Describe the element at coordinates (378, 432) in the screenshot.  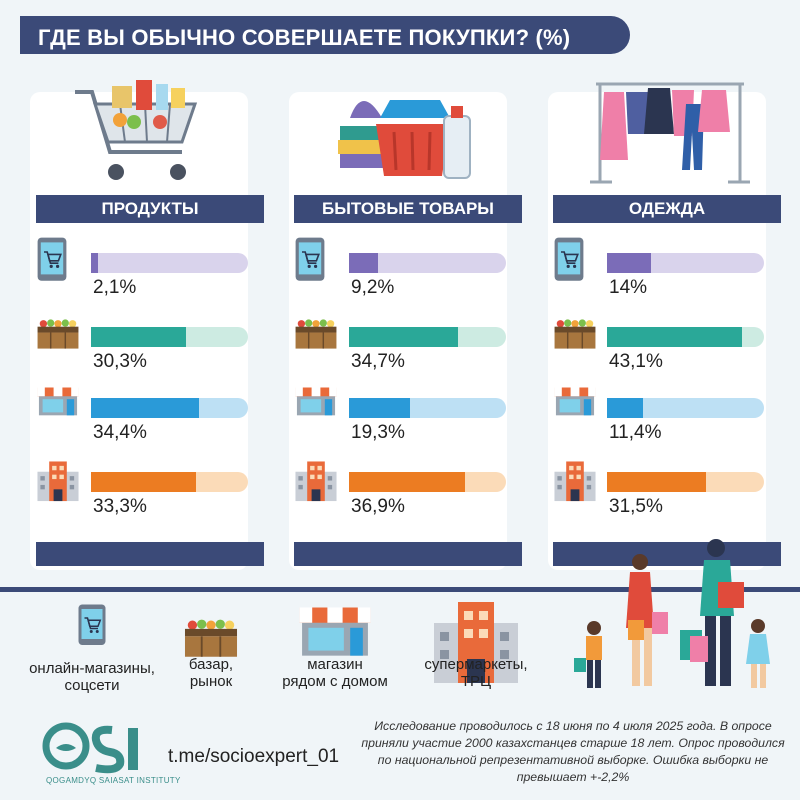
I see `bar-value-label: 19,3%` at that location.